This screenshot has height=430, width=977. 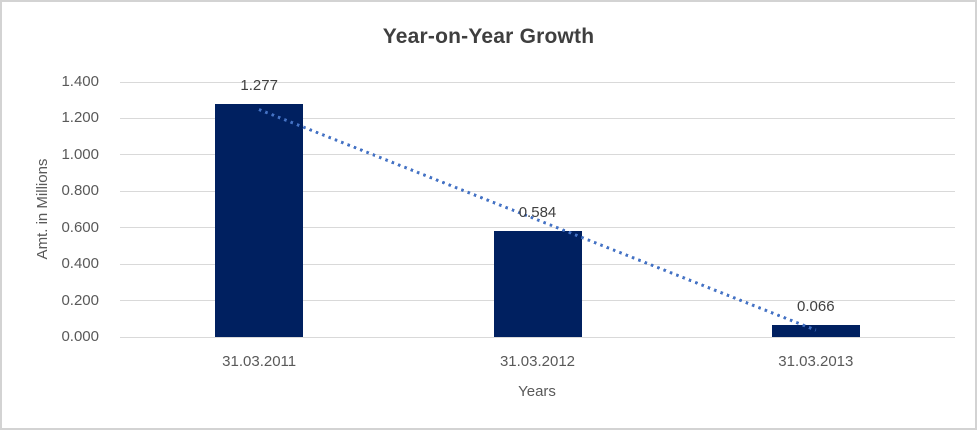 What do you see at coordinates (537, 391) in the screenshot?
I see `x-axis-title: Years` at bounding box center [537, 391].